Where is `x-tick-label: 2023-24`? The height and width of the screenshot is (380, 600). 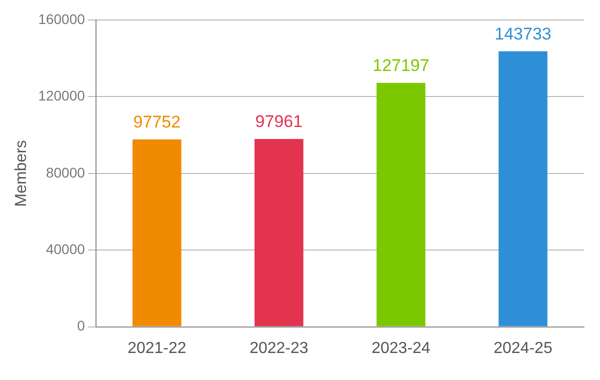 x-tick-label: 2023-24 is located at coordinates (401, 348).